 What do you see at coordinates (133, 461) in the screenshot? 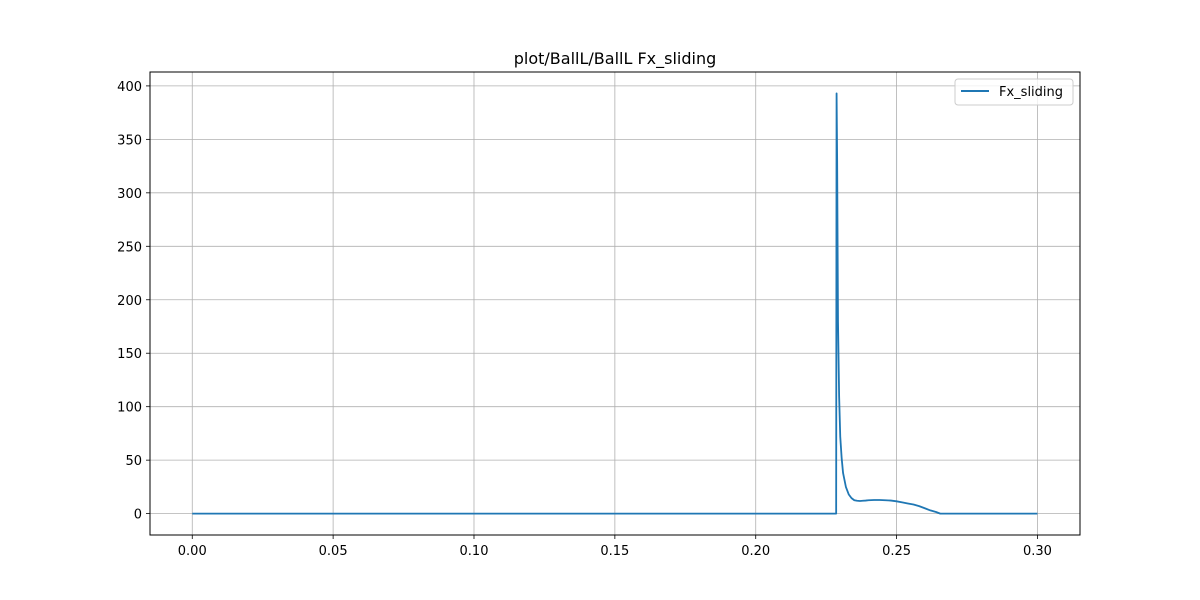
I see `y-tick-label: 50` at bounding box center [133, 461].